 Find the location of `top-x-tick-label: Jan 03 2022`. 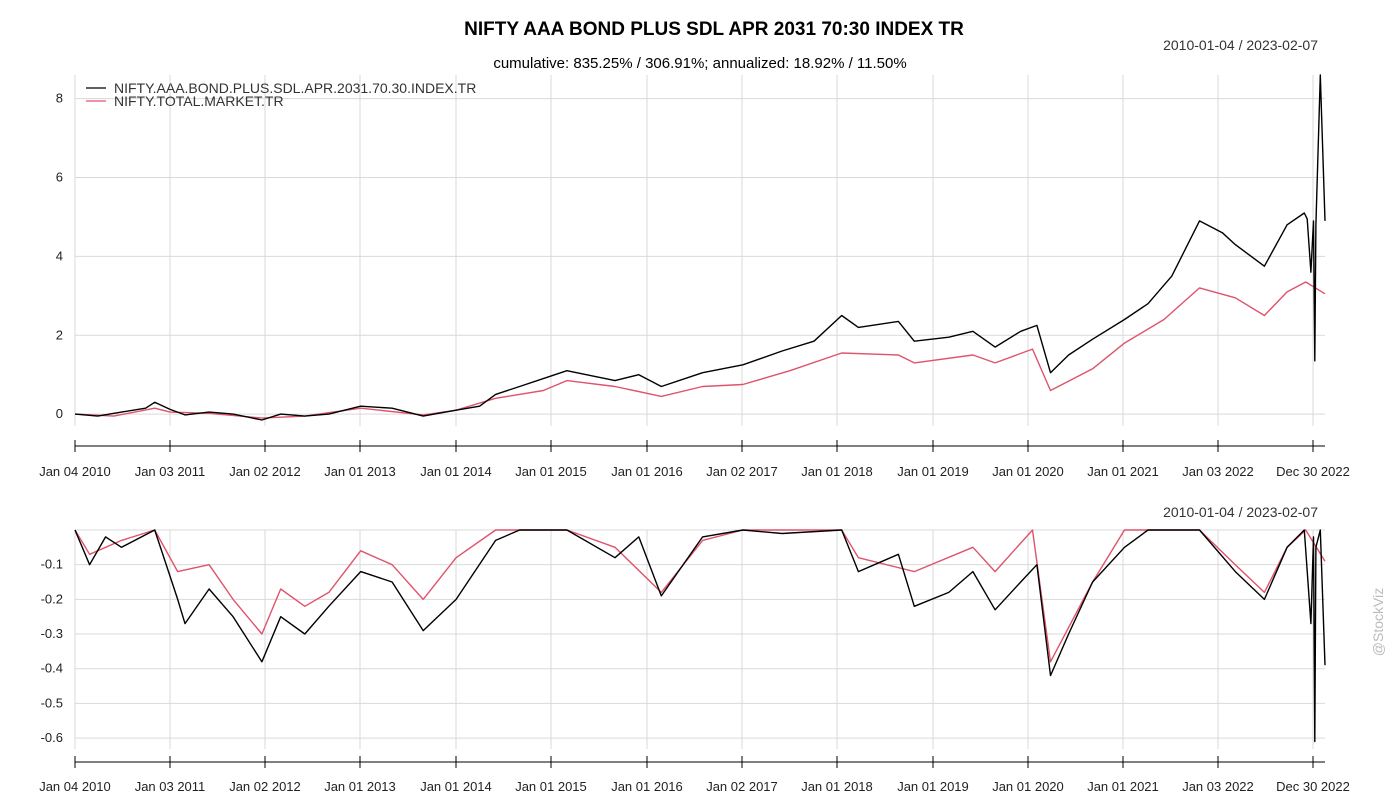

top-x-tick-label: Jan 03 2022 is located at coordinates (1218, 471).